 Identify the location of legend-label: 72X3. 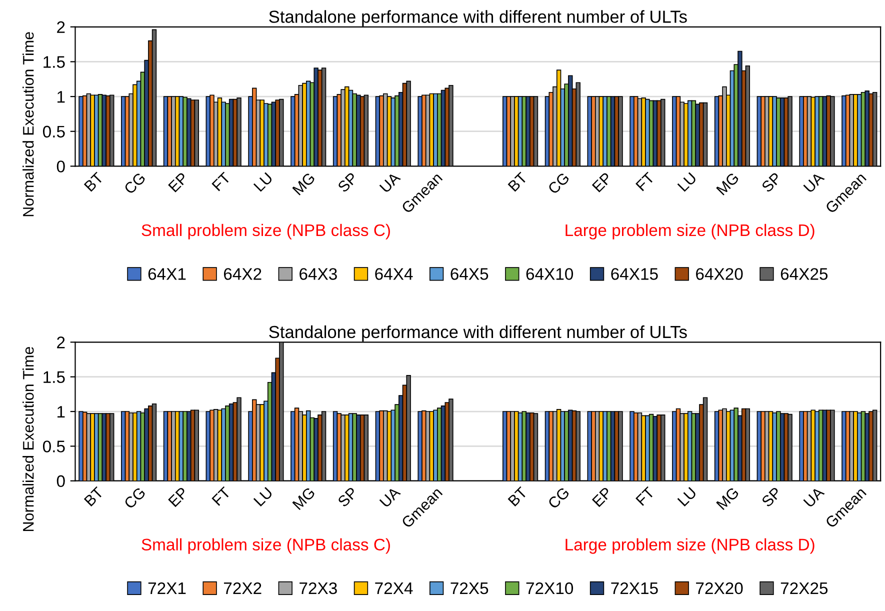
(318, 588).